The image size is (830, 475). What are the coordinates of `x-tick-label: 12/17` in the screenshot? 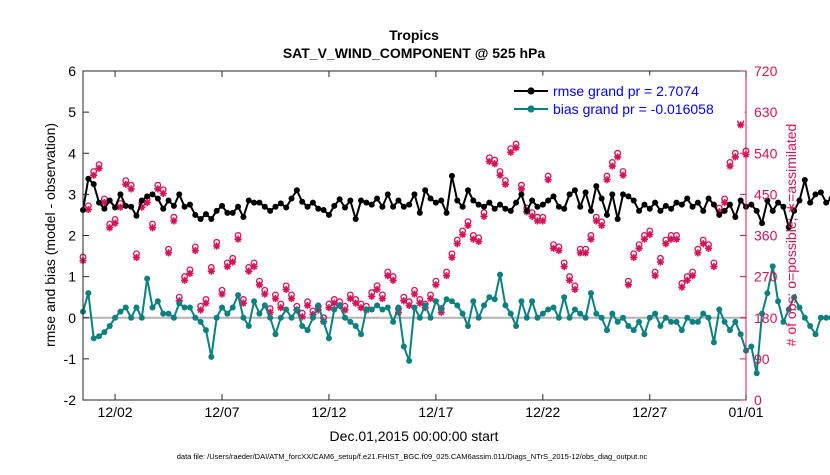 It's located at (435, 412).